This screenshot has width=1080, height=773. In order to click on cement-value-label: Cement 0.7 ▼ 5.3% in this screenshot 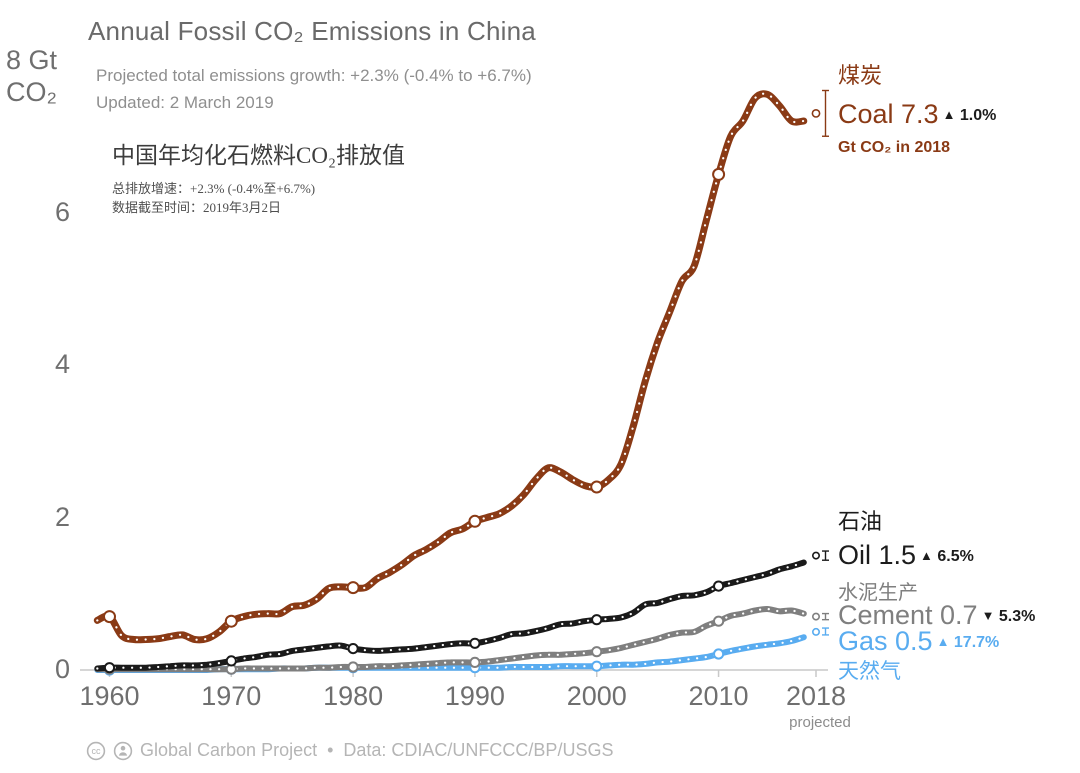, I will do `click(936, 615)`.